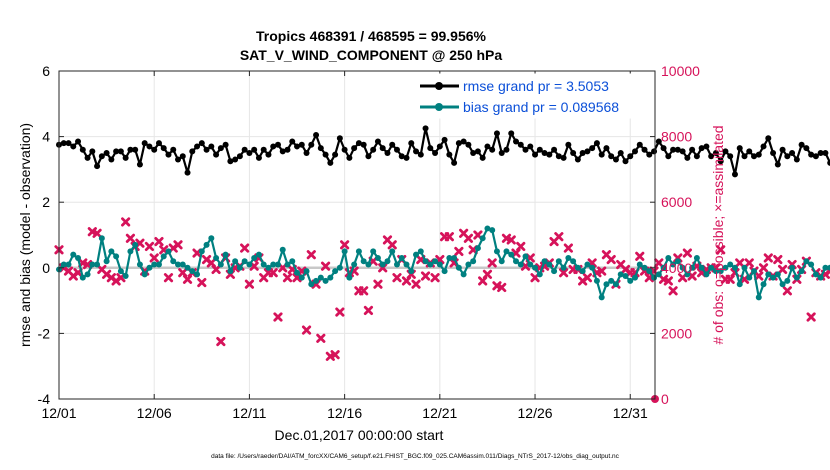  I want to click on x-tick-label: 12/31, so click(630, 413).